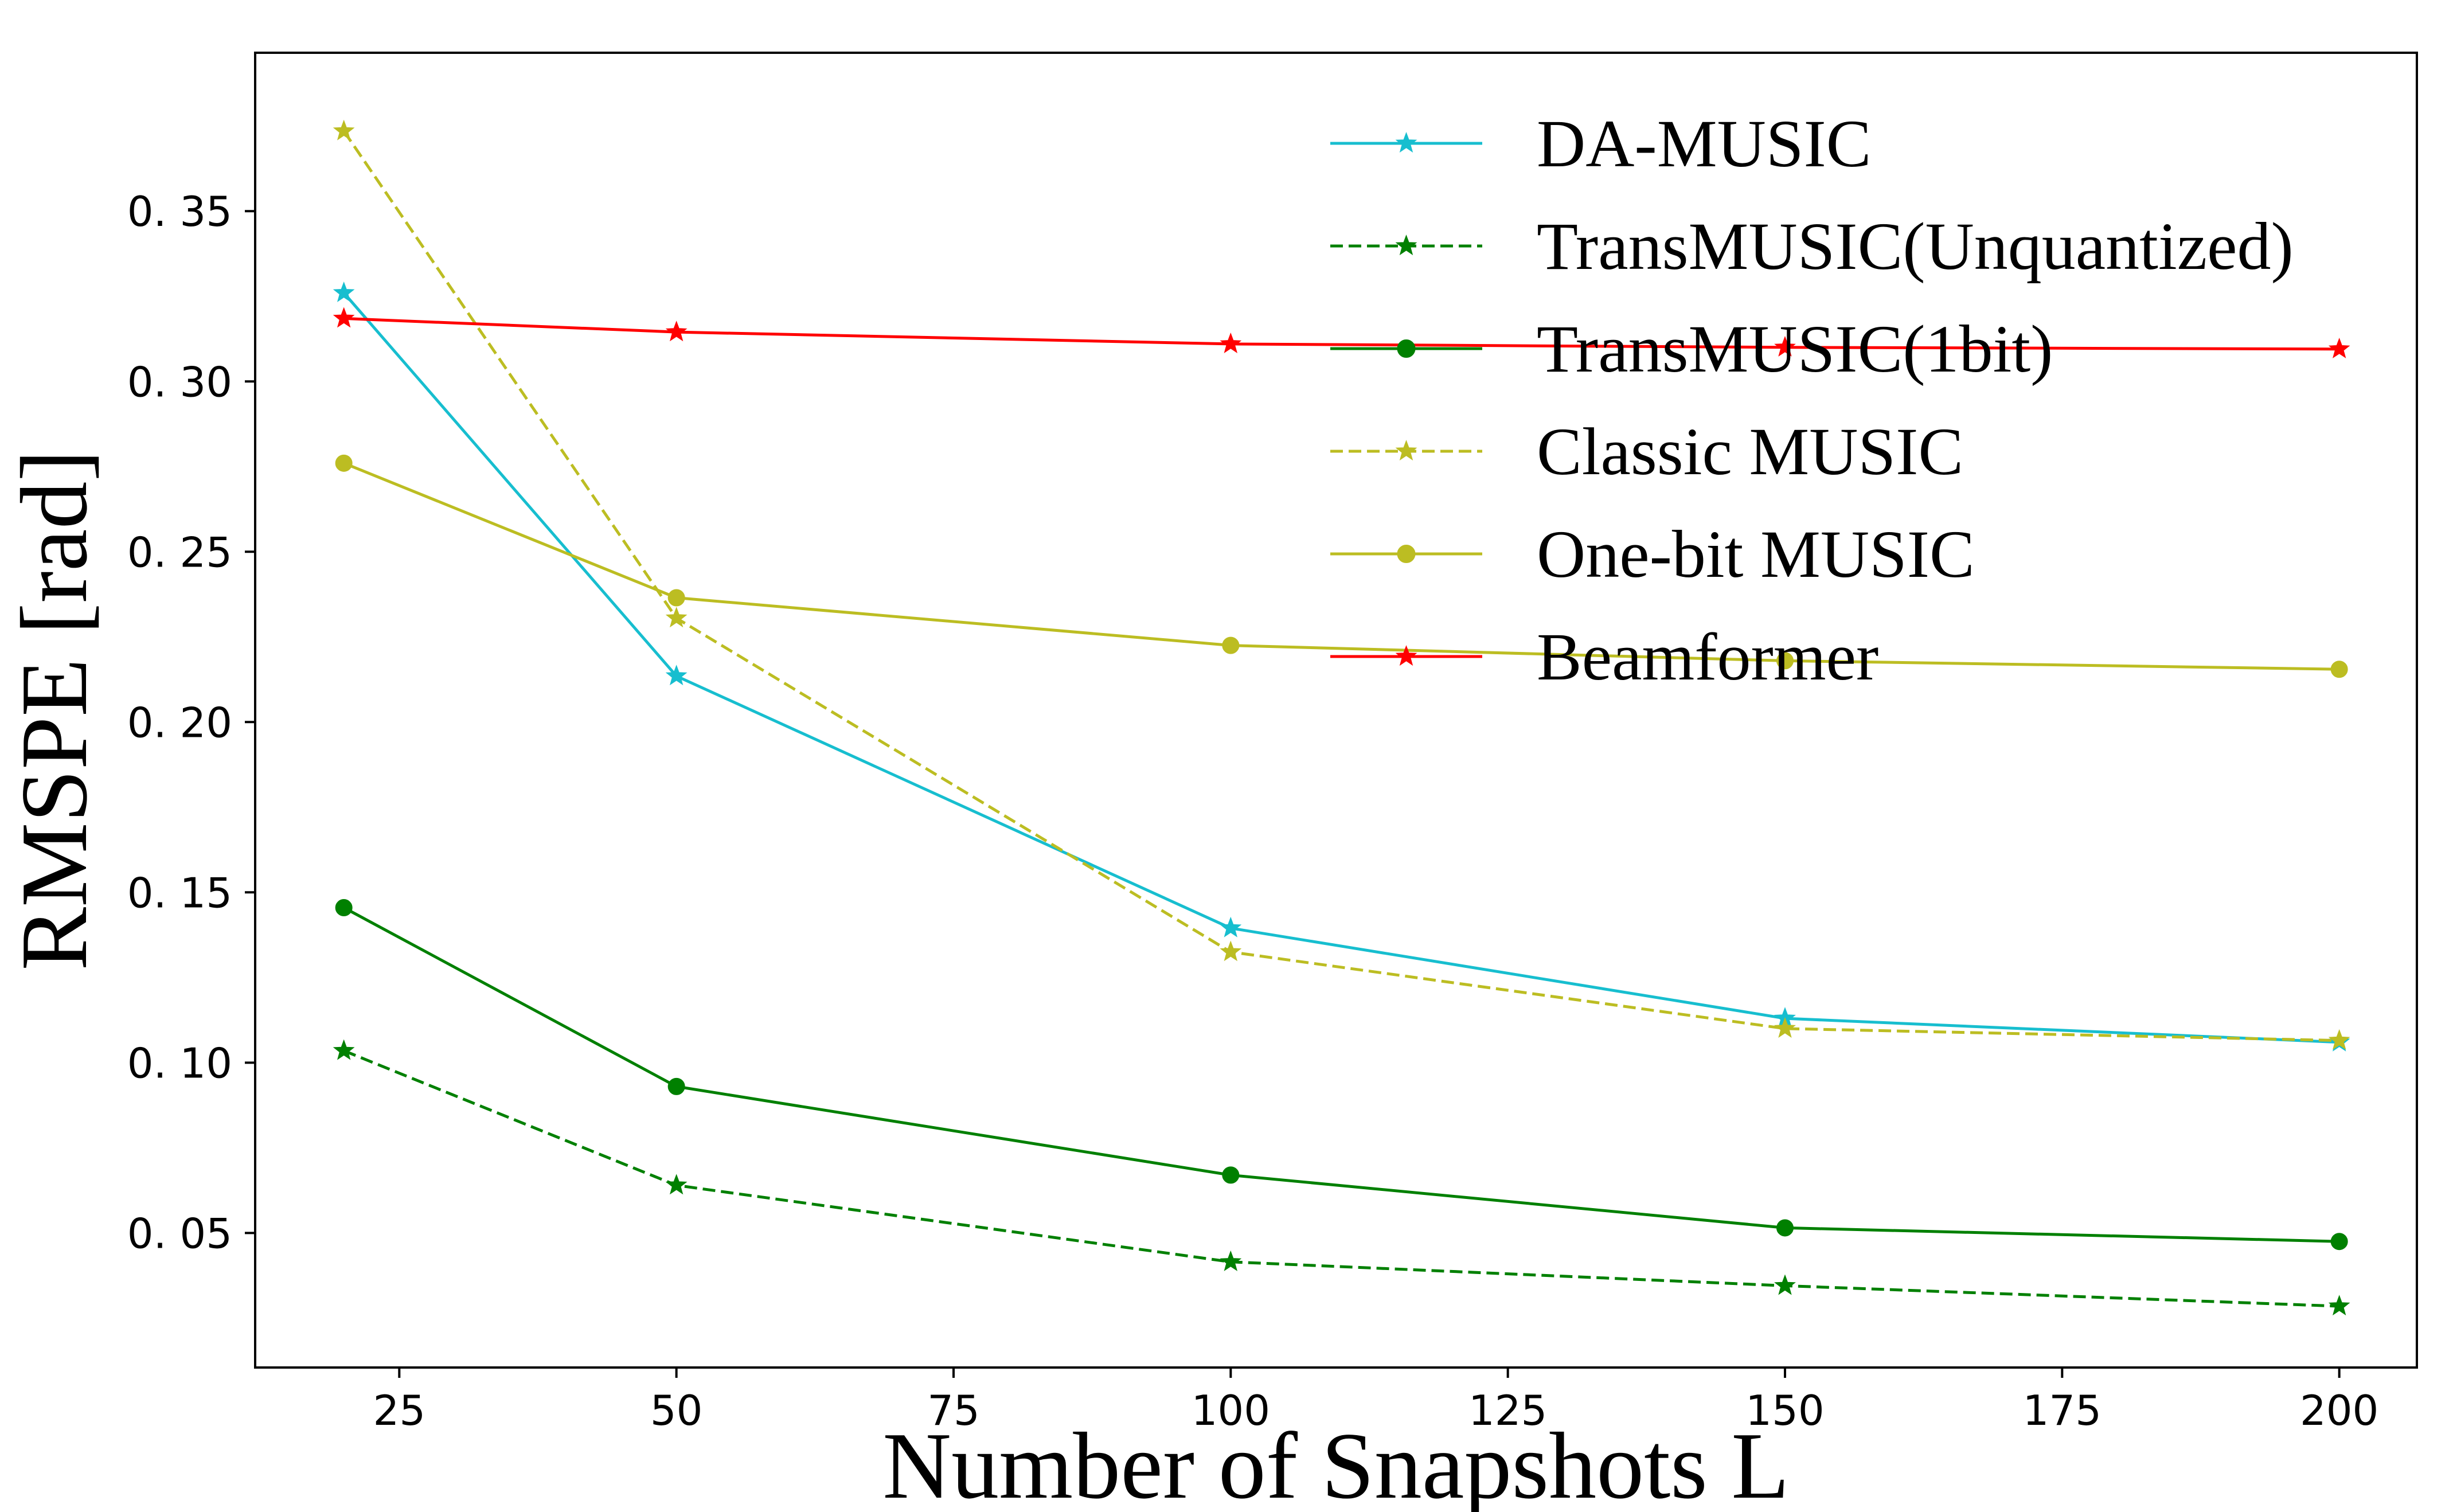 This screenshot has width=2453, height=1512. Describe the element at coordinates (2062, 1410) in the screenshot. I see `x-tick-label: 175` at that location.